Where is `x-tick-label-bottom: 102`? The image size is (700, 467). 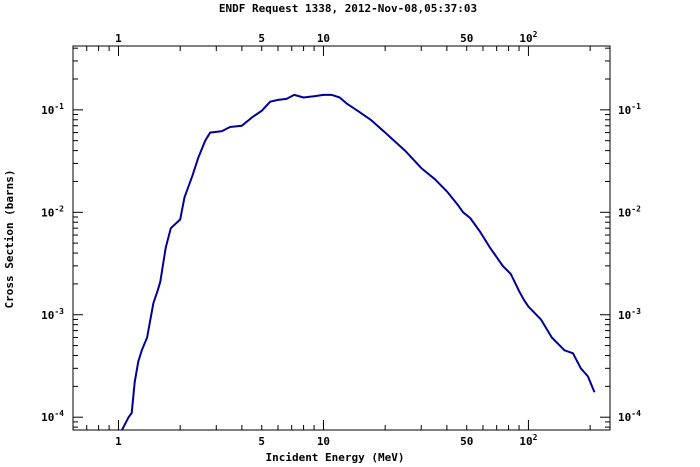 x-tick-label-bottom: 102 is located at coordinates (528, 440).